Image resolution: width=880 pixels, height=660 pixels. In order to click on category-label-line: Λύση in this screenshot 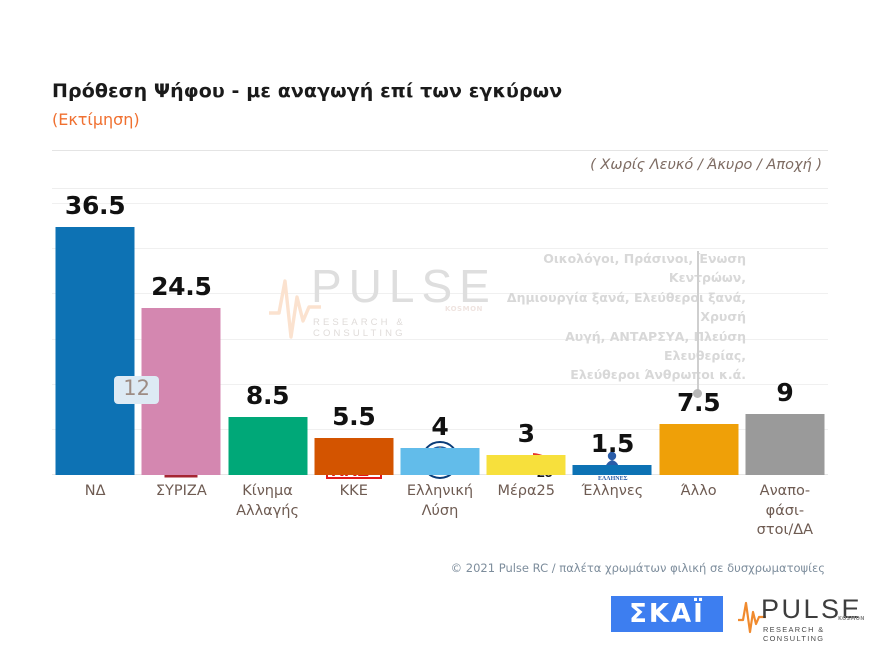, I will do `click(440, 510)`.